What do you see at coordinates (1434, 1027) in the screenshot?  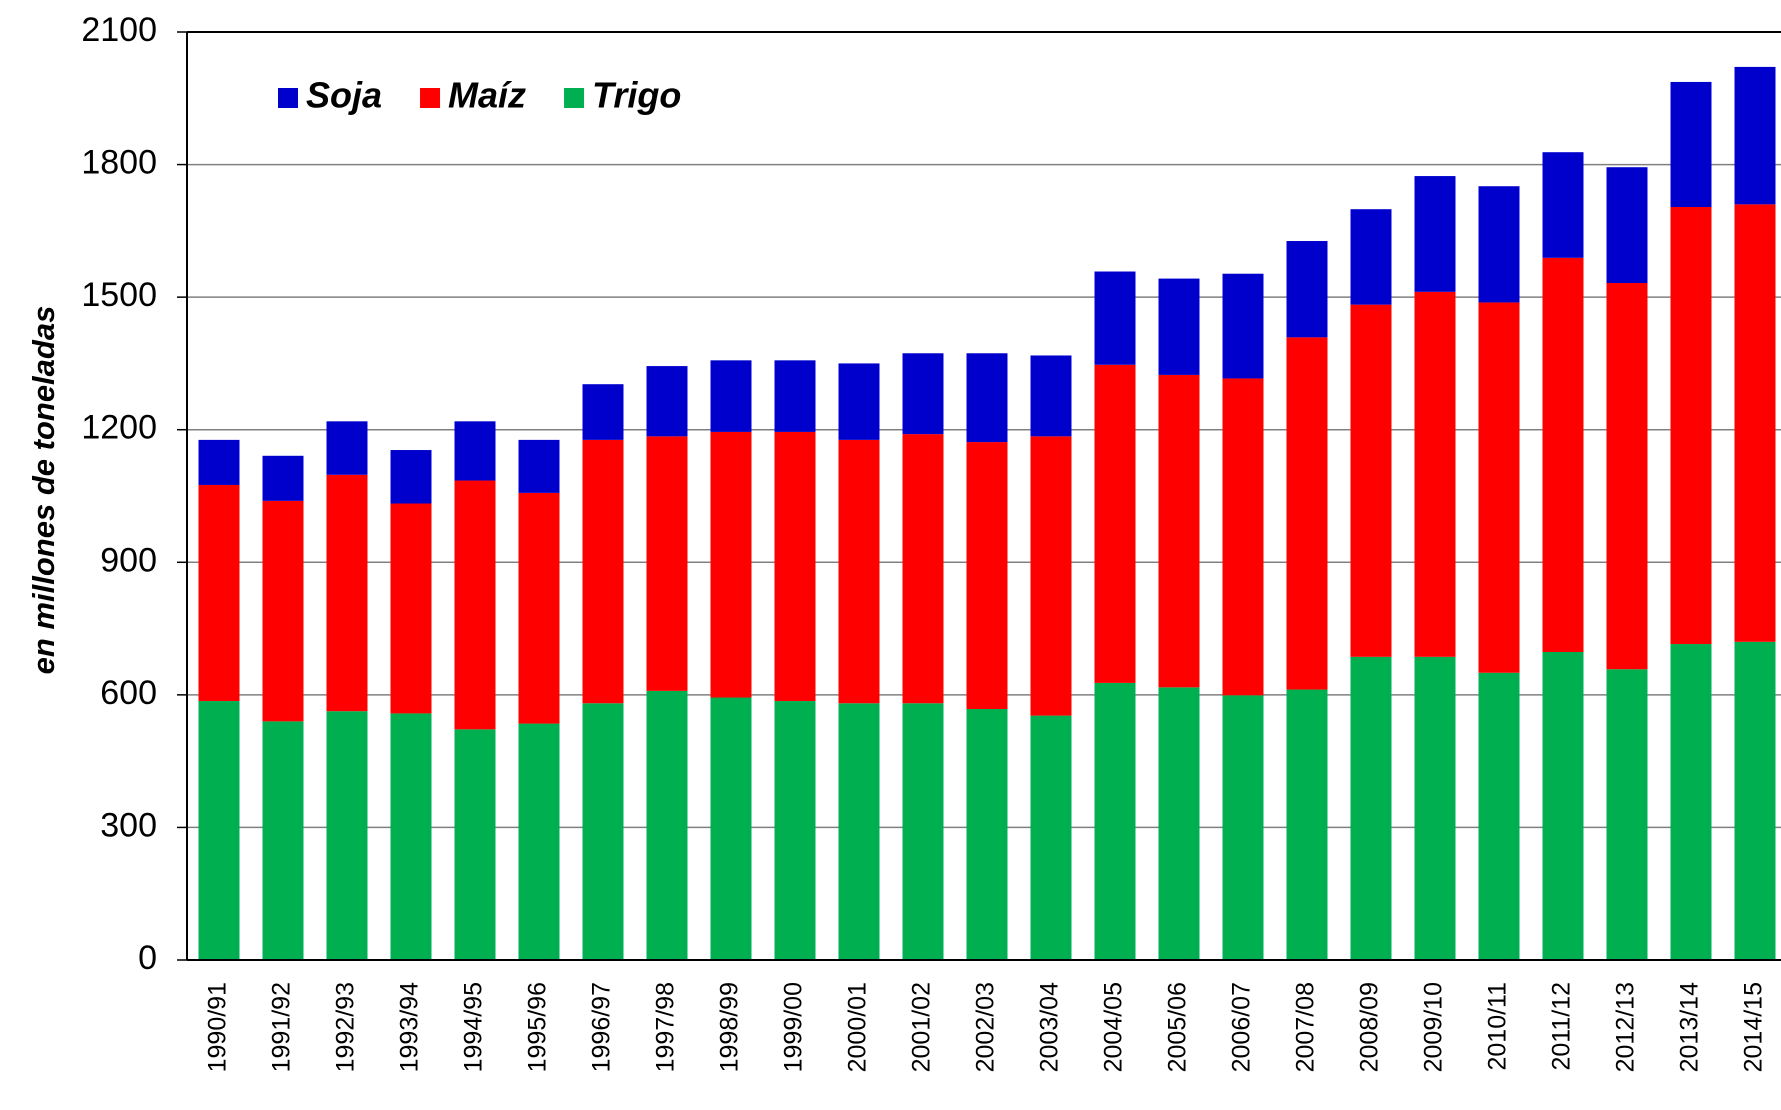 I see `x-tick-label: 2009/10` at bounding box center [1434, 1027].